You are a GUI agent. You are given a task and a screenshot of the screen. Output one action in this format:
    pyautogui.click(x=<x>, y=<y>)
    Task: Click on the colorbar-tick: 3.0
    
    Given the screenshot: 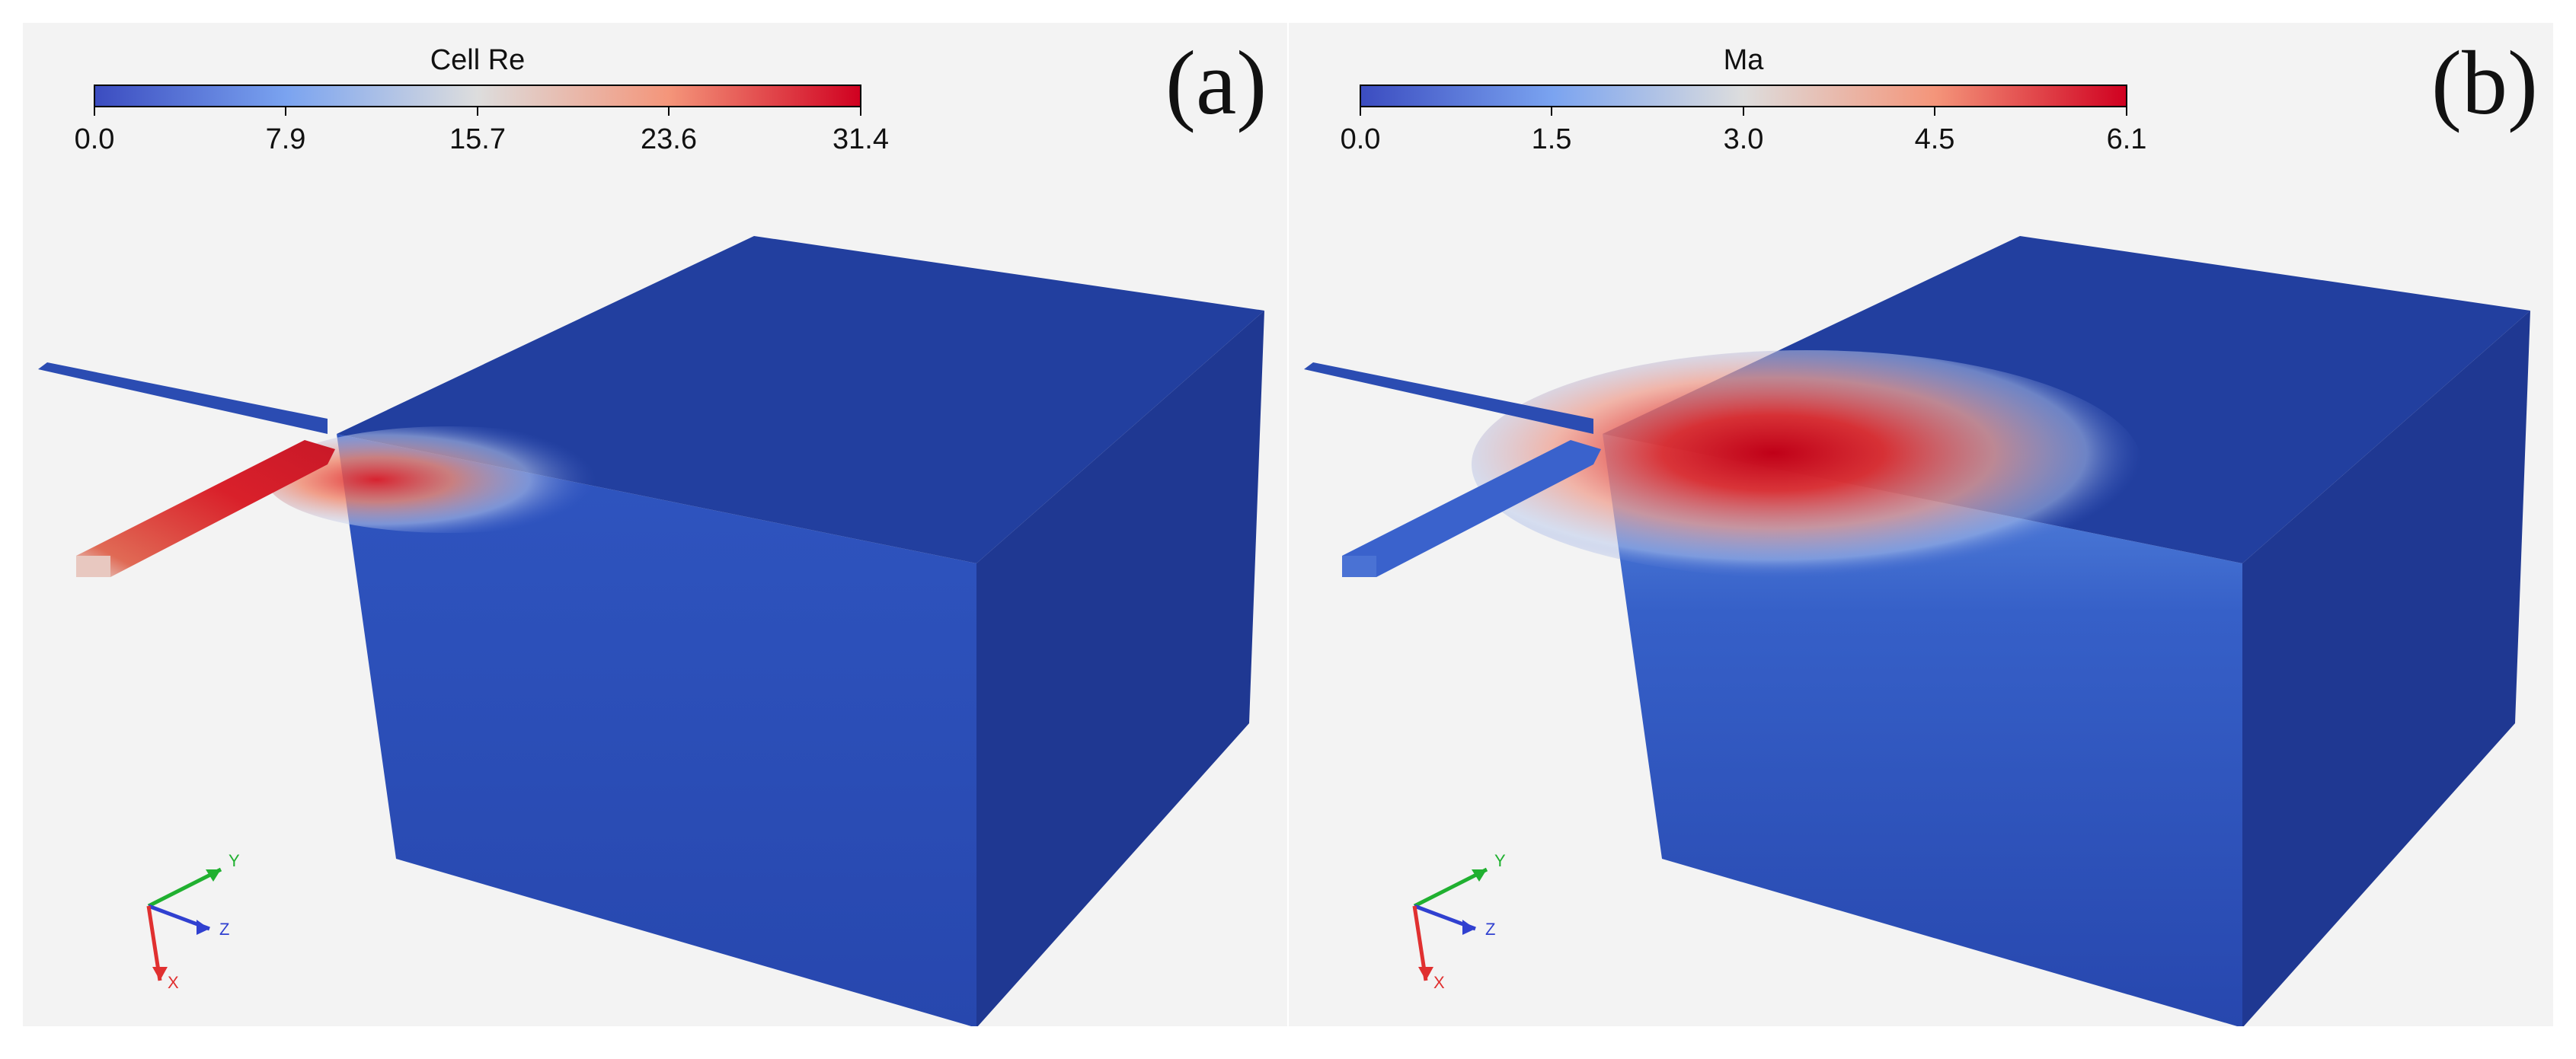 What is the action you would take?
    pyautogui.click(x=1744, y=139)
    